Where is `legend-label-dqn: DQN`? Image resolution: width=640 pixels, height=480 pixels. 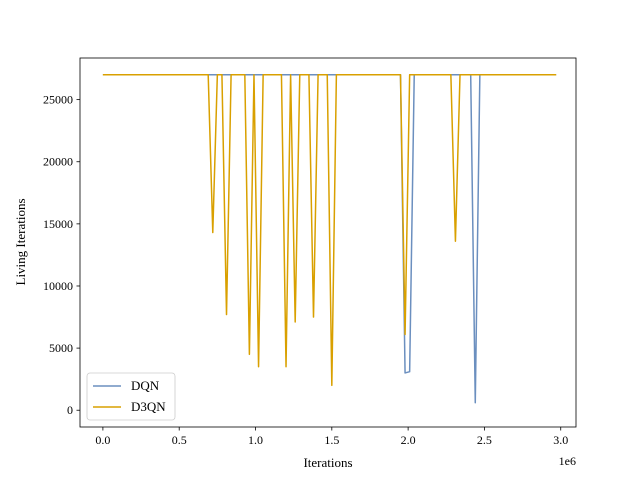
legend-label-dqn: DQN is located at coordinates (145, 385).